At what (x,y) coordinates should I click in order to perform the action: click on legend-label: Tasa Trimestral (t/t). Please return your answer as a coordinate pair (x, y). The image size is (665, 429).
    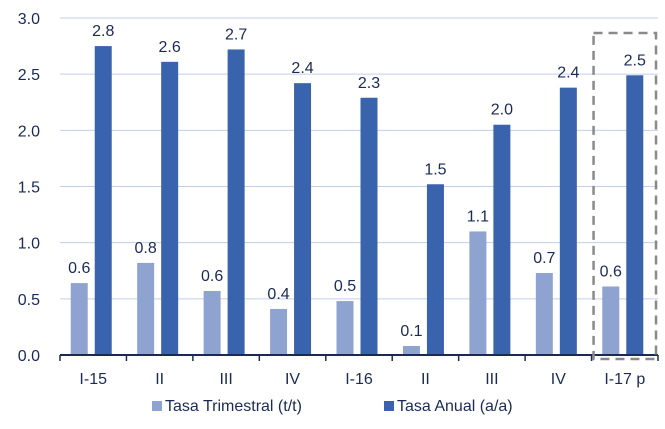
    Looking at the image, I should click on (233, 406).